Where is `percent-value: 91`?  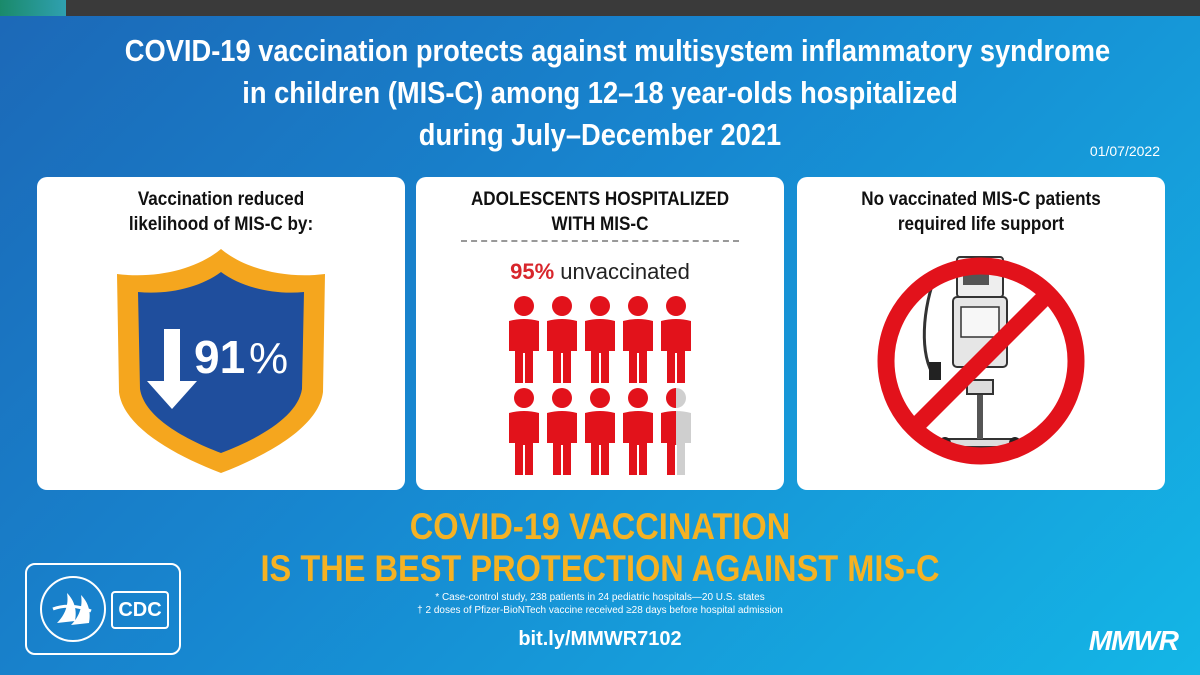
percent-value: 91 is located at coordinates (219, 357).